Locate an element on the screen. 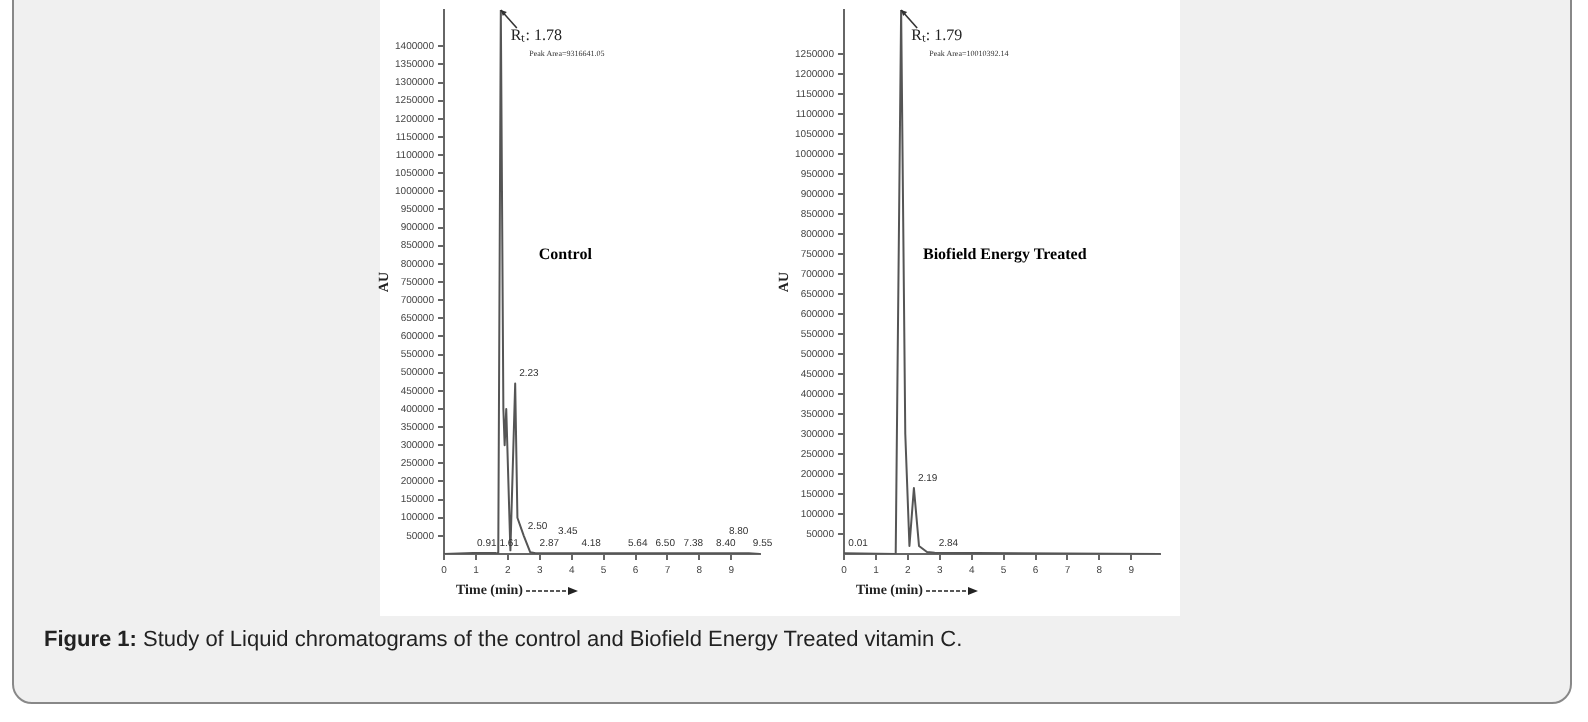 Image resolution: width=1588 pixels, height=722 pixels. text: Biofield Energy Treated is located at coordinates (1005, 253).